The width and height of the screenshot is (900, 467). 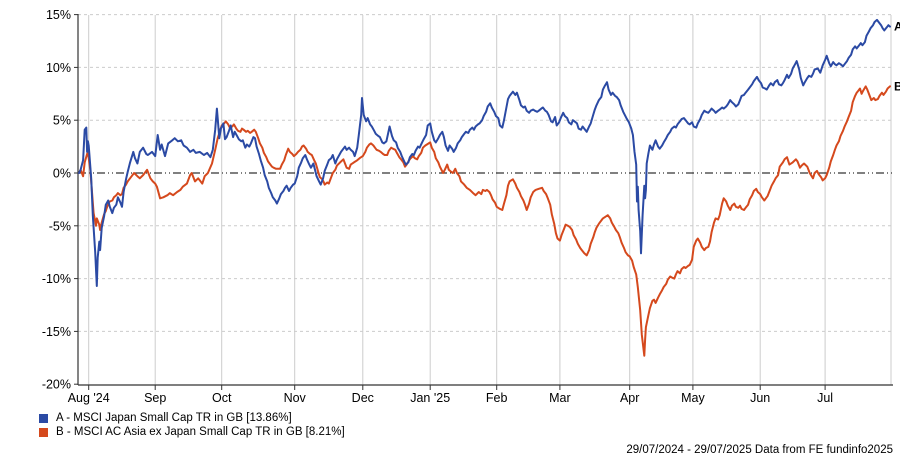 I want to click on y-axis-labels: 15% 10% 5% 0% -5% -10% -15% -20%, so click(x=56, y=200).